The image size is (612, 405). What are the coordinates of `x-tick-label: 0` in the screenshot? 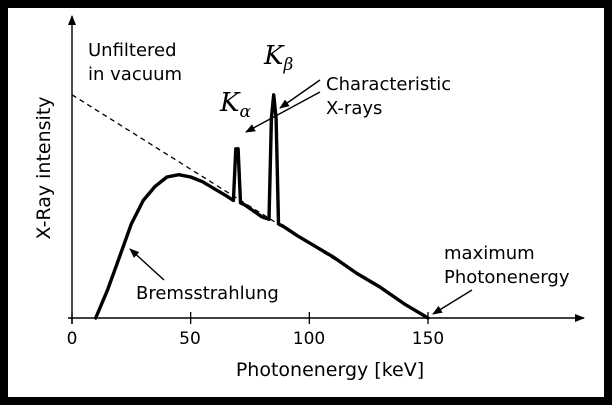 It's located at (72, 339).